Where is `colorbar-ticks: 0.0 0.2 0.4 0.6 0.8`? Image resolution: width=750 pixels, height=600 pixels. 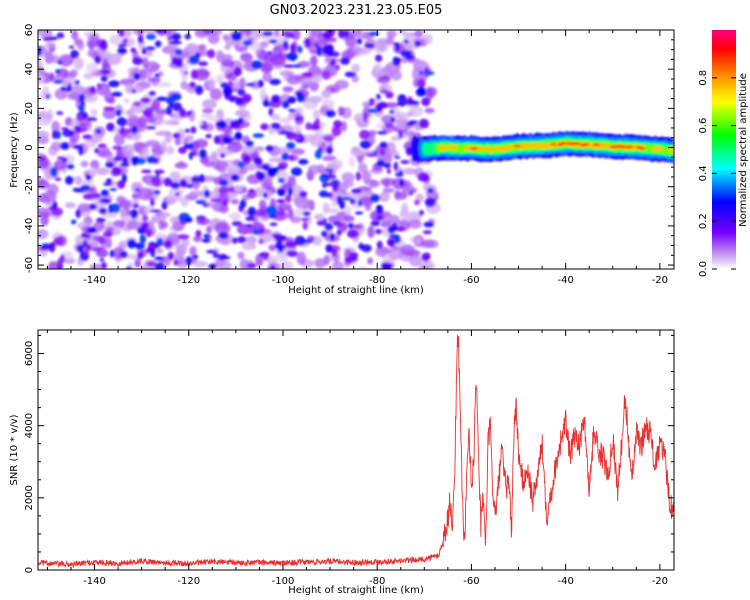
colorbar-ticks: 0.0 0.2 0.4 0.6 0.8 is located at coordinates (717, 173).